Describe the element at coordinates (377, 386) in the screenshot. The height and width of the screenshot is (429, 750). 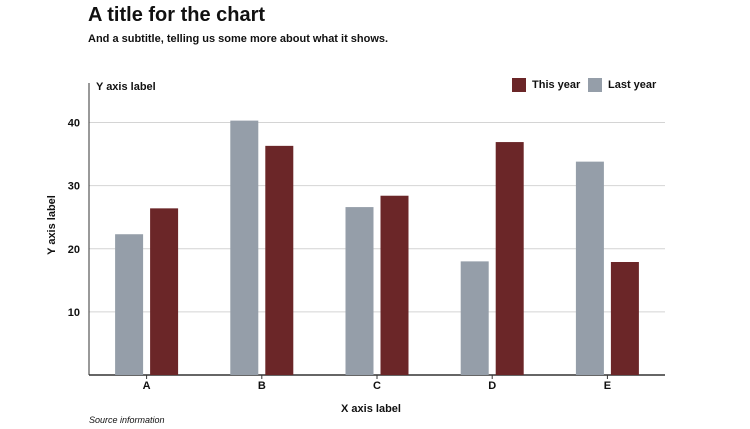
I see `x-tick-label-c: C` at that location.